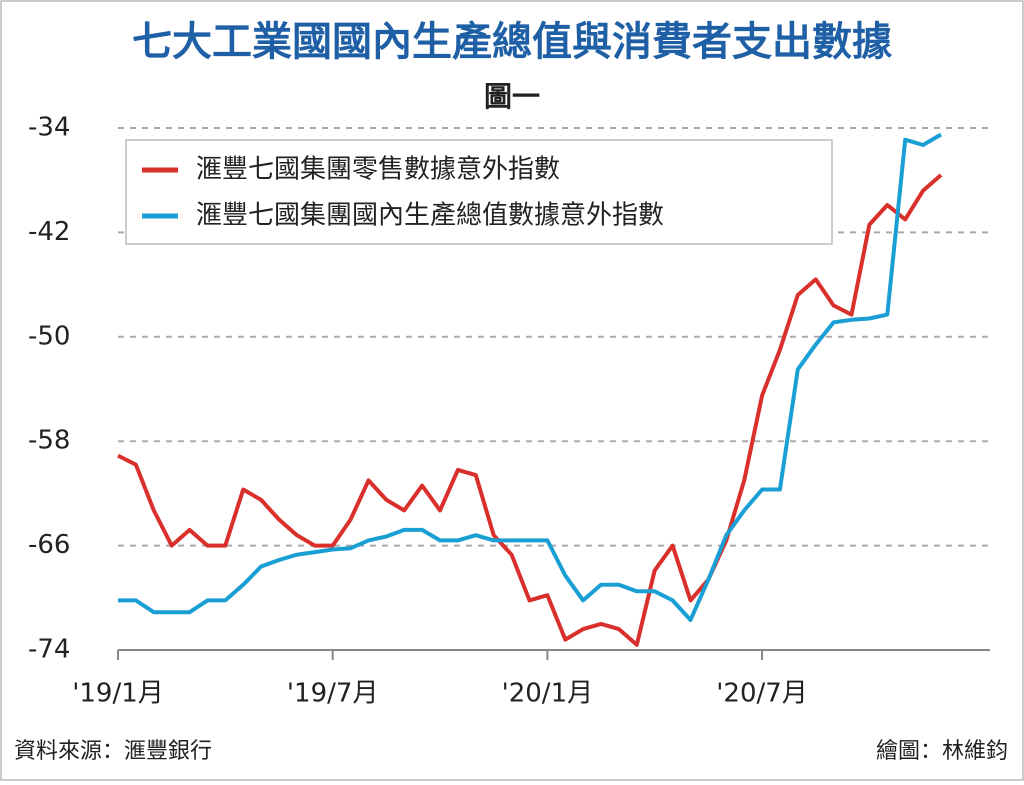  I want to click on x-tick-label: '20/1月, so click(548, 694).